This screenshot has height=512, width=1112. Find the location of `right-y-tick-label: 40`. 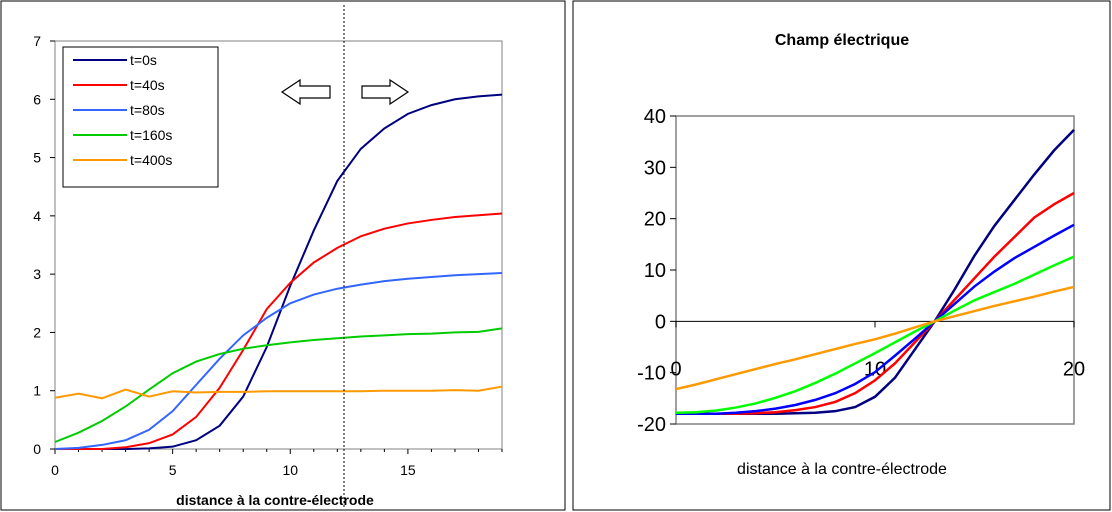

right-y-tick-label: 40 is located at coordinates (655, 117).